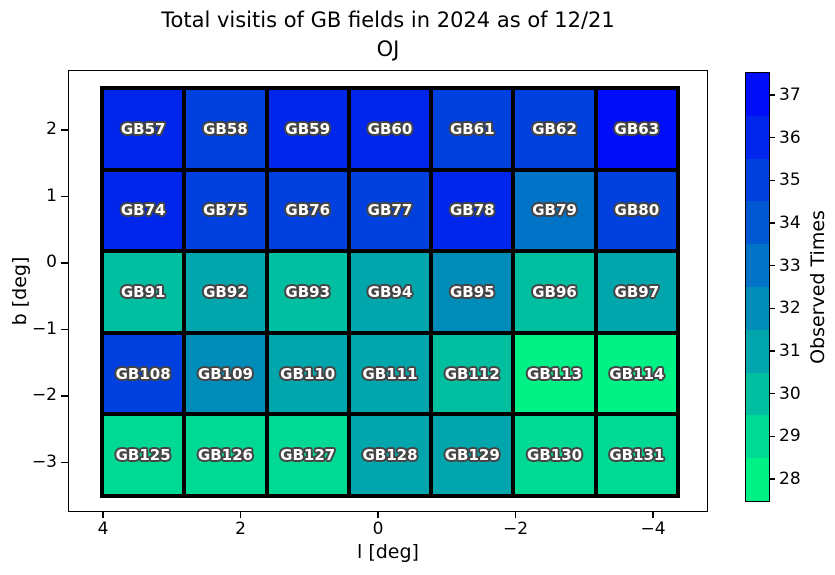 The image size is (835, 575). What do you see at coordinates (51, 195) in the screenshot?
I see `y-tick-label: 1` at bounding box center [51, 195].